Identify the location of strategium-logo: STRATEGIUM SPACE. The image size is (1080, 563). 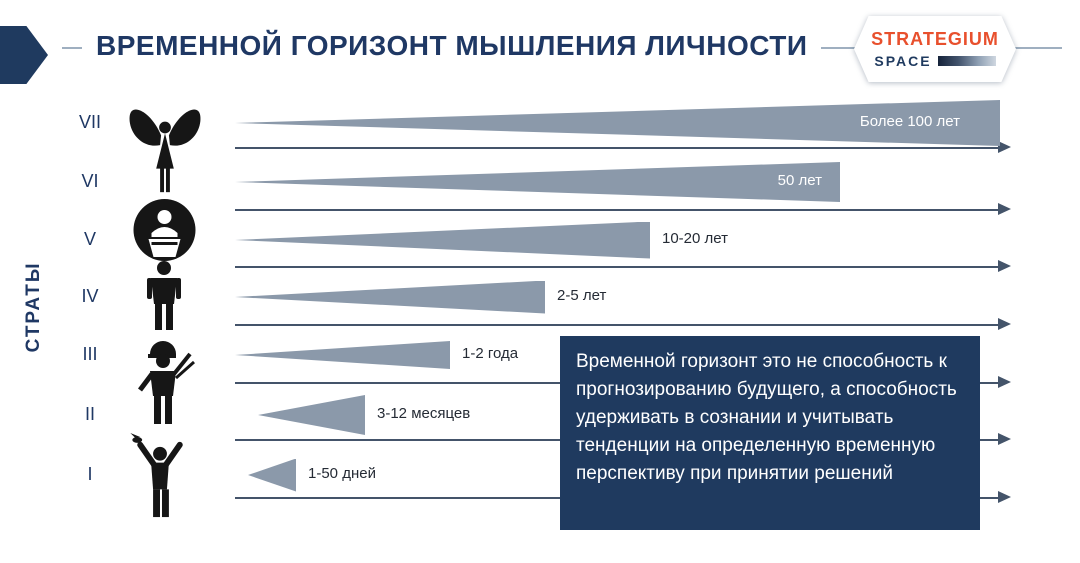
(935, 49).